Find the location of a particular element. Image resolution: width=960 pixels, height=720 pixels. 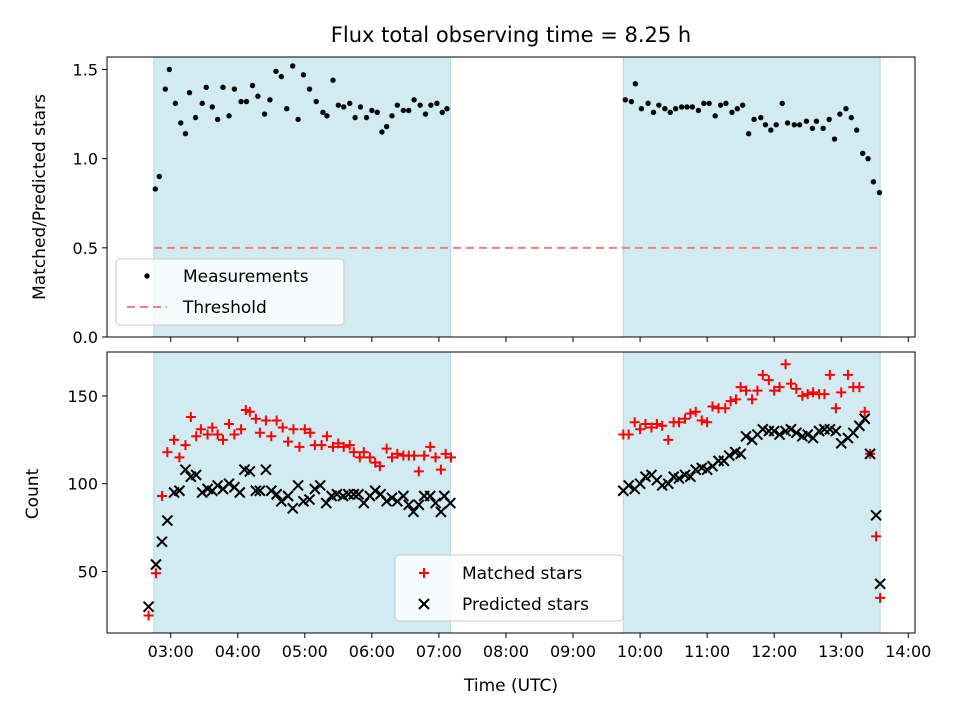

y-tick-label: 100 is located at coordinates (82, 484).